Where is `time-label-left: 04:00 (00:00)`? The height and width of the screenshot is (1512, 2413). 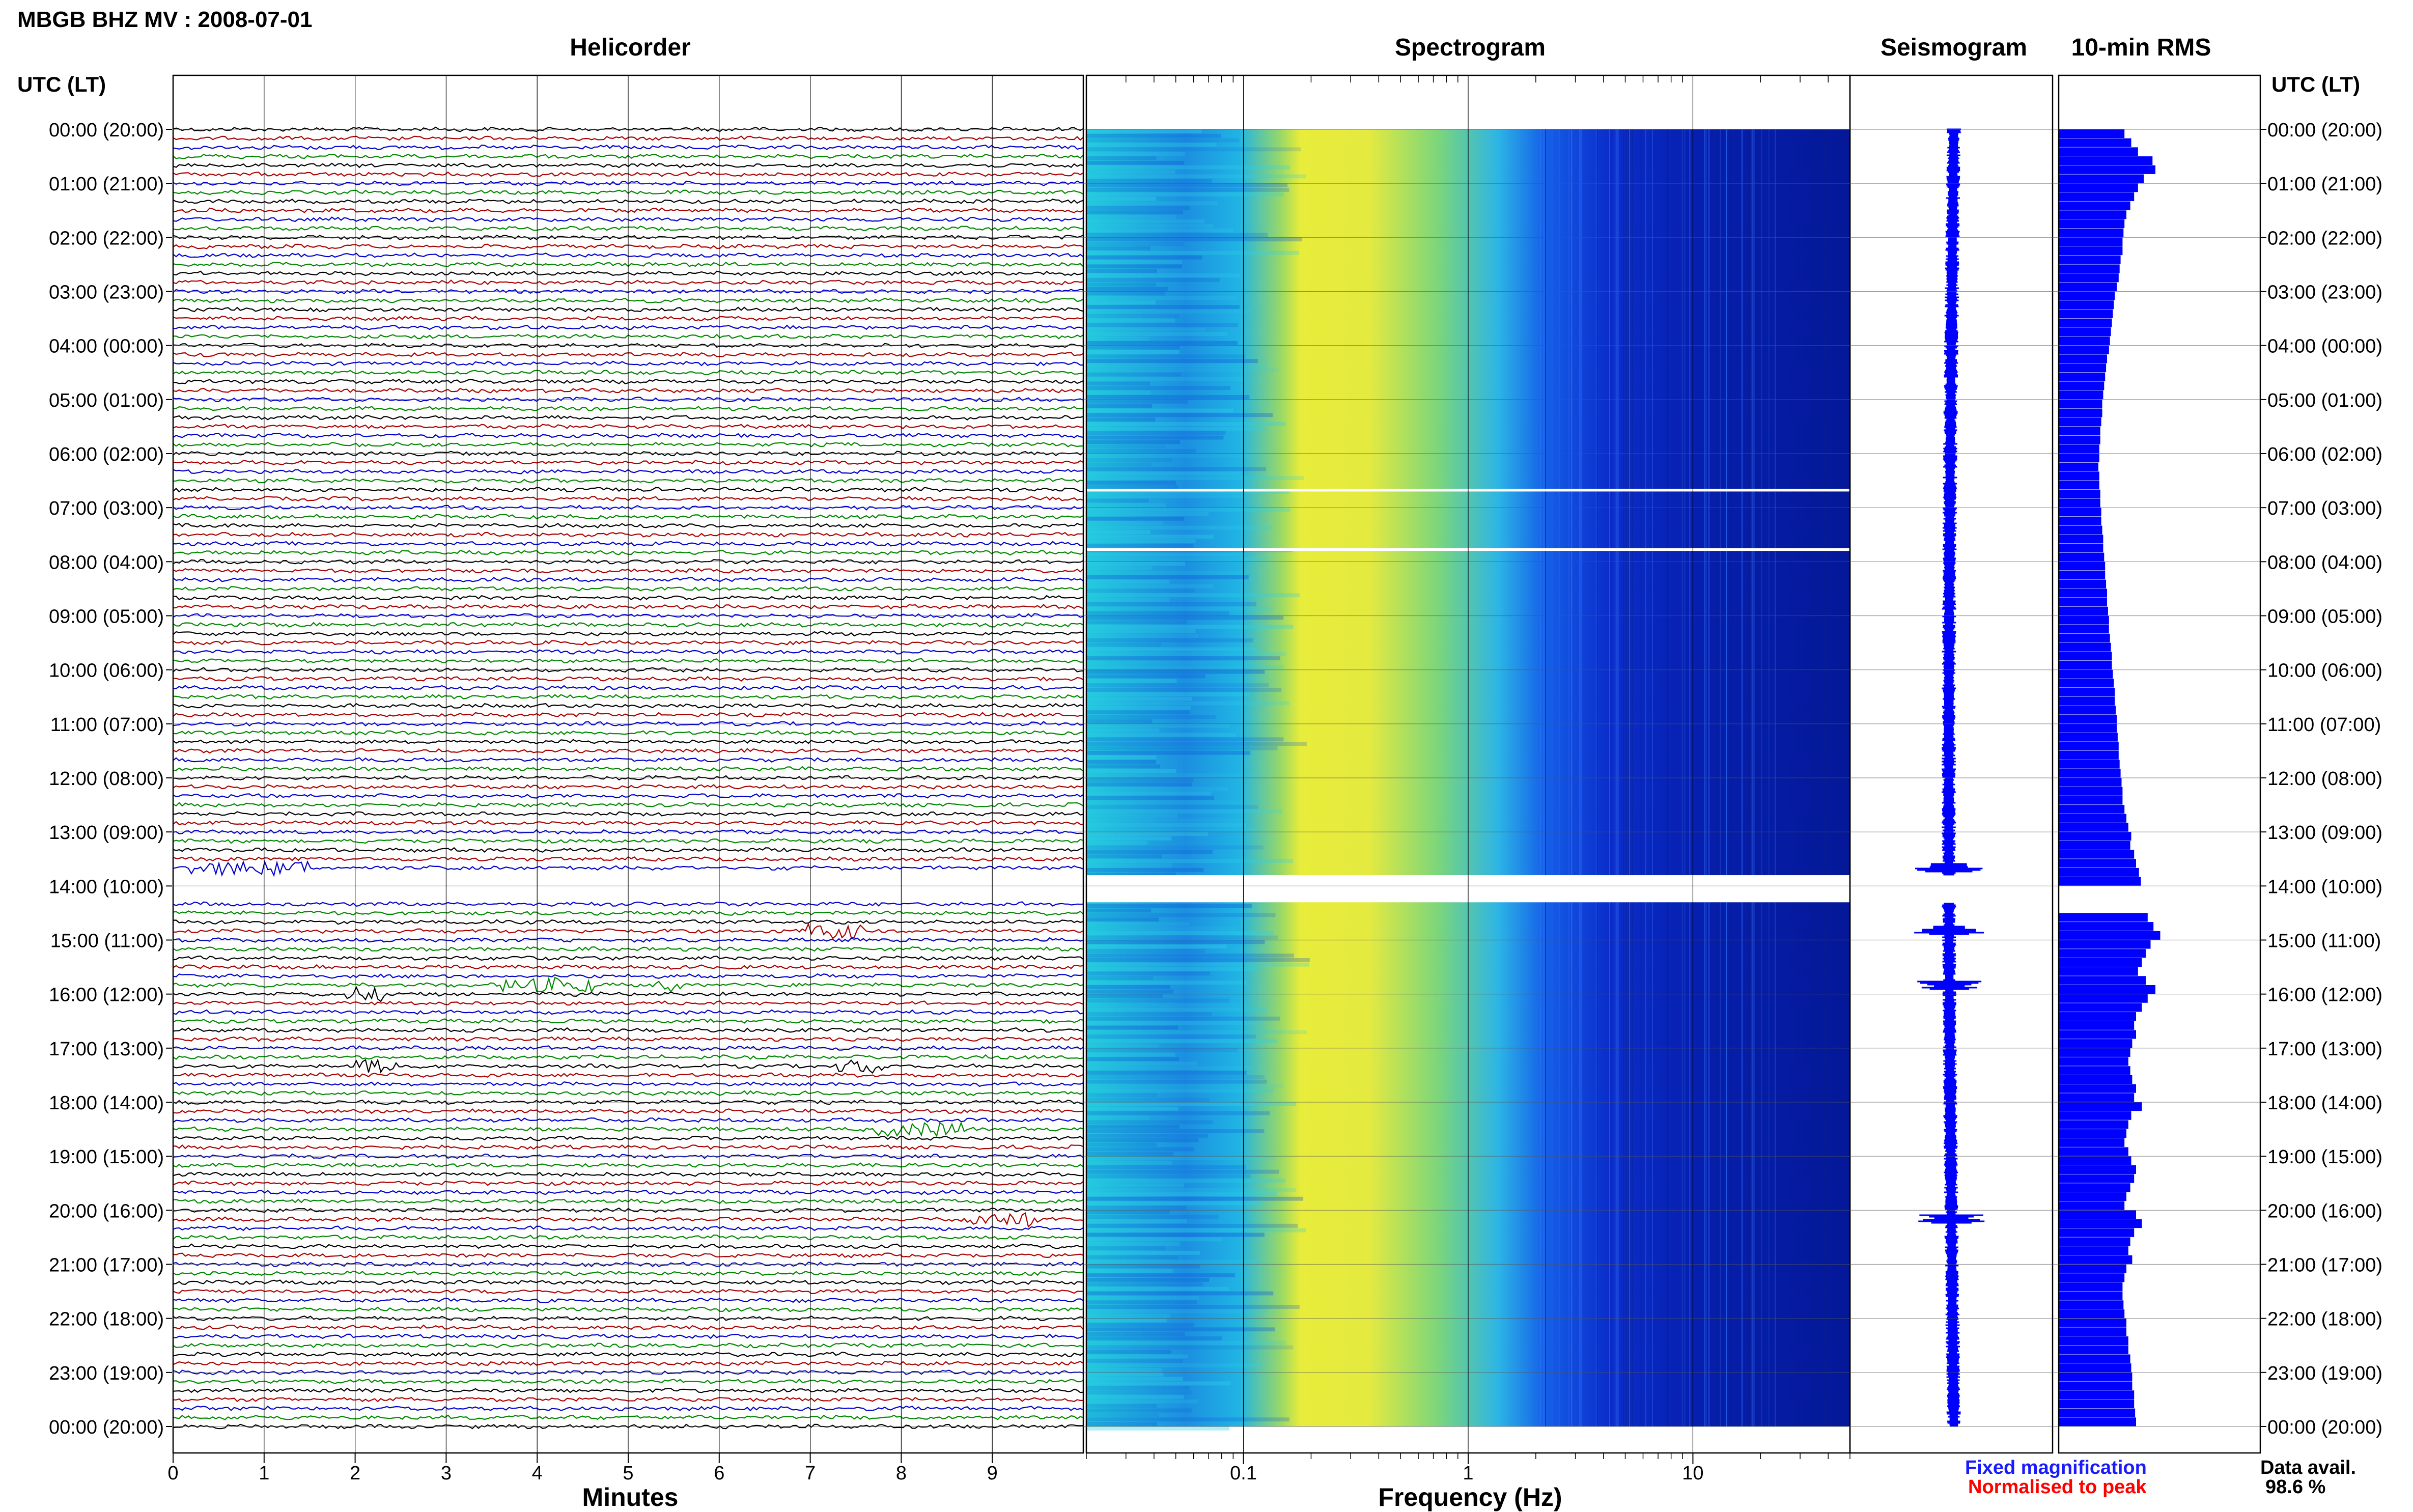
time-label-left: 04:00 (00:00) is located at coordinates (106, 346).